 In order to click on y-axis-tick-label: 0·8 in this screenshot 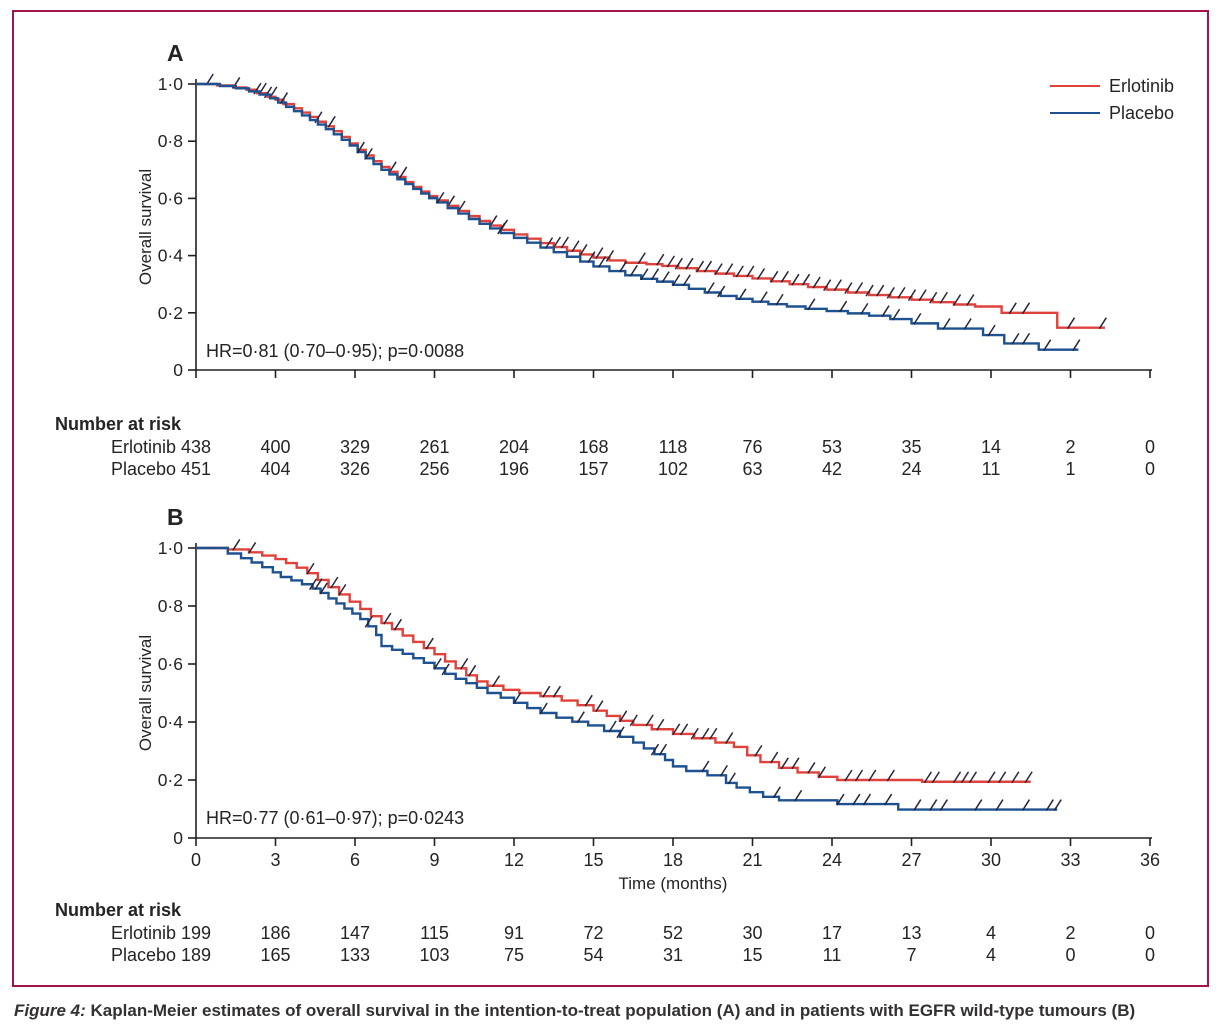, I will do `click(170, 606)`.